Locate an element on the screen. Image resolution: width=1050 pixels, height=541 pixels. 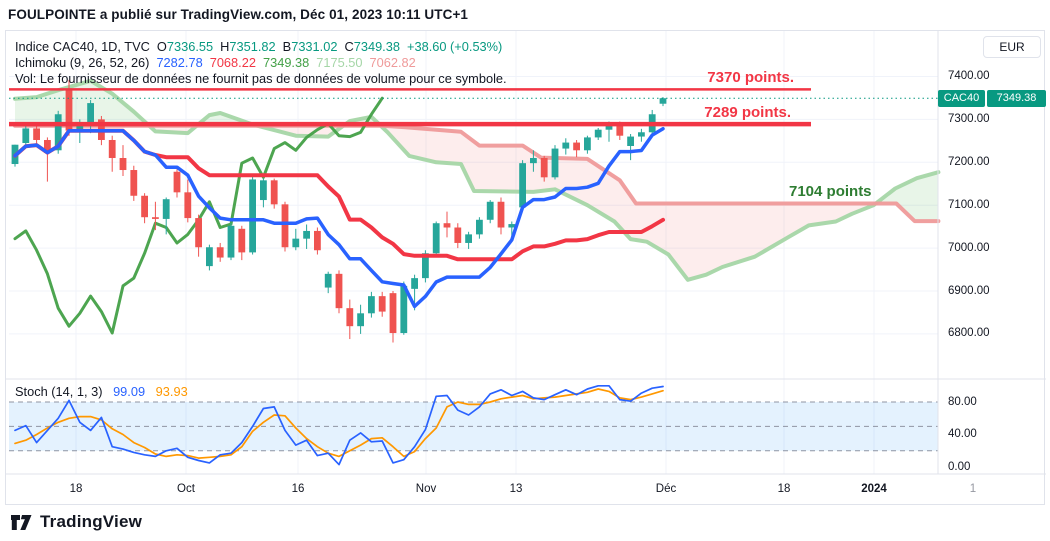
tradingview-wordmark: TradingView is located at coordinates (91, 521).